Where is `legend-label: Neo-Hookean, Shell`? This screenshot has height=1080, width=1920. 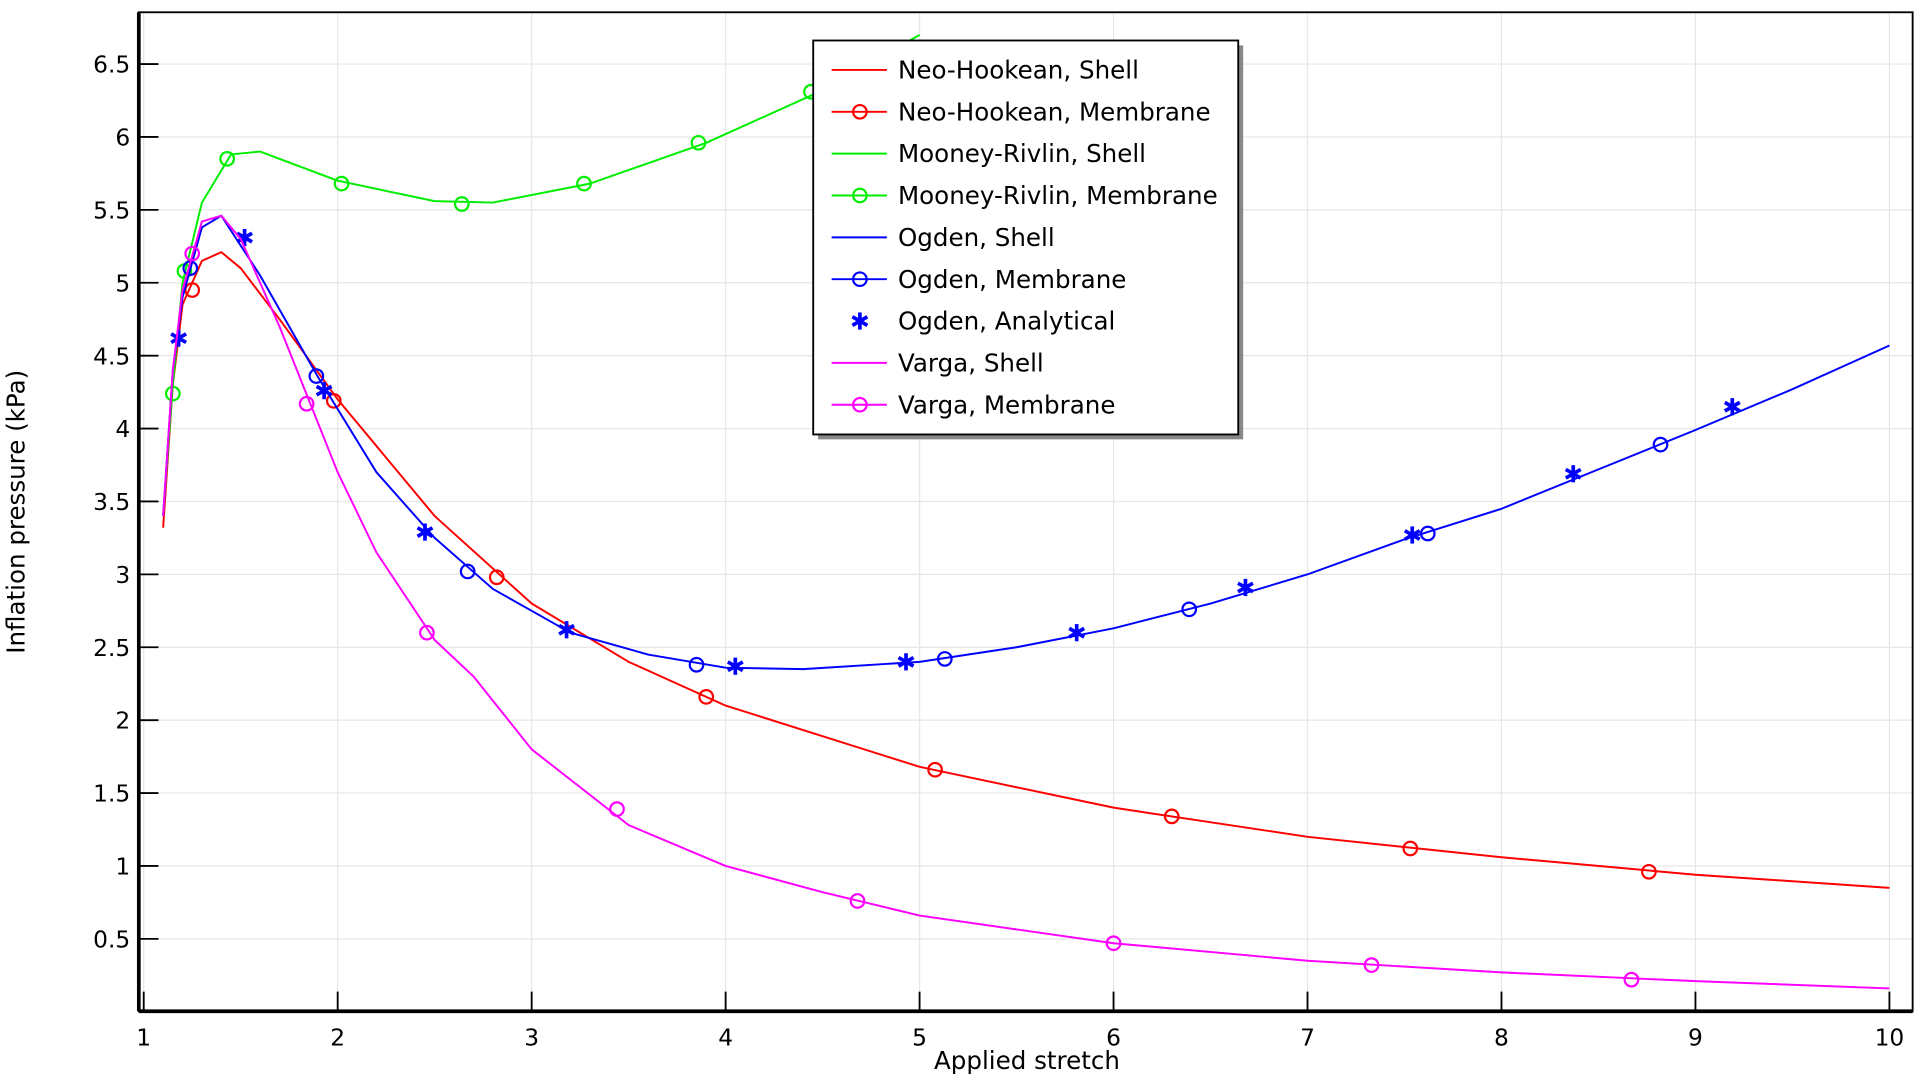
legend-label: Neo-Hookean, Shell is located at coordinates (1018, 70).